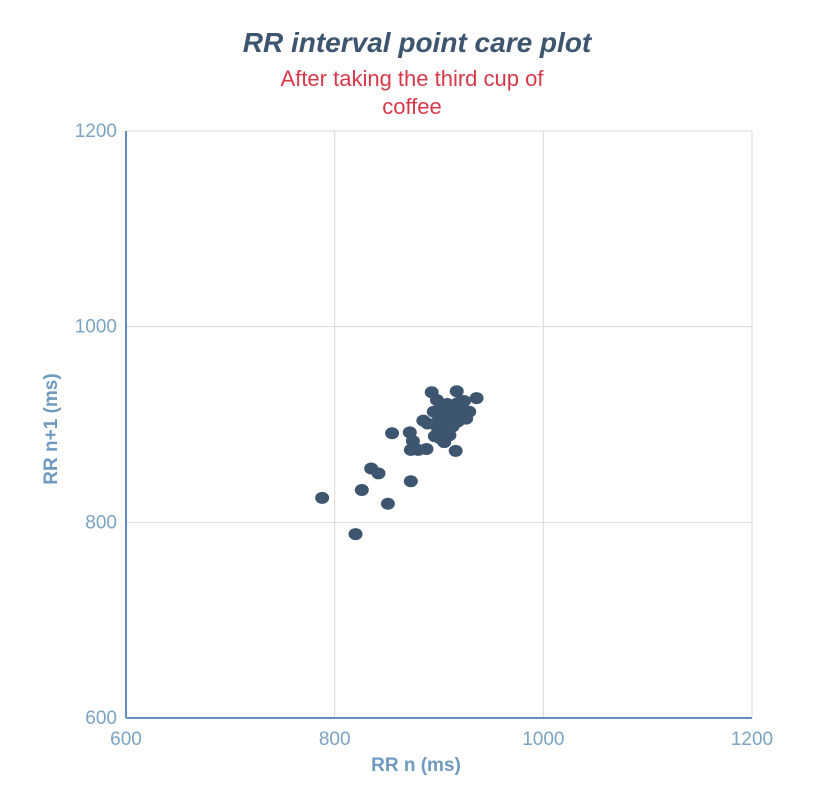 The height and width of the screenshot is (798, 833). Describe the element at coordinates (543, 739) in the screenshot. I see `x-tick-label: 1000` at that location.